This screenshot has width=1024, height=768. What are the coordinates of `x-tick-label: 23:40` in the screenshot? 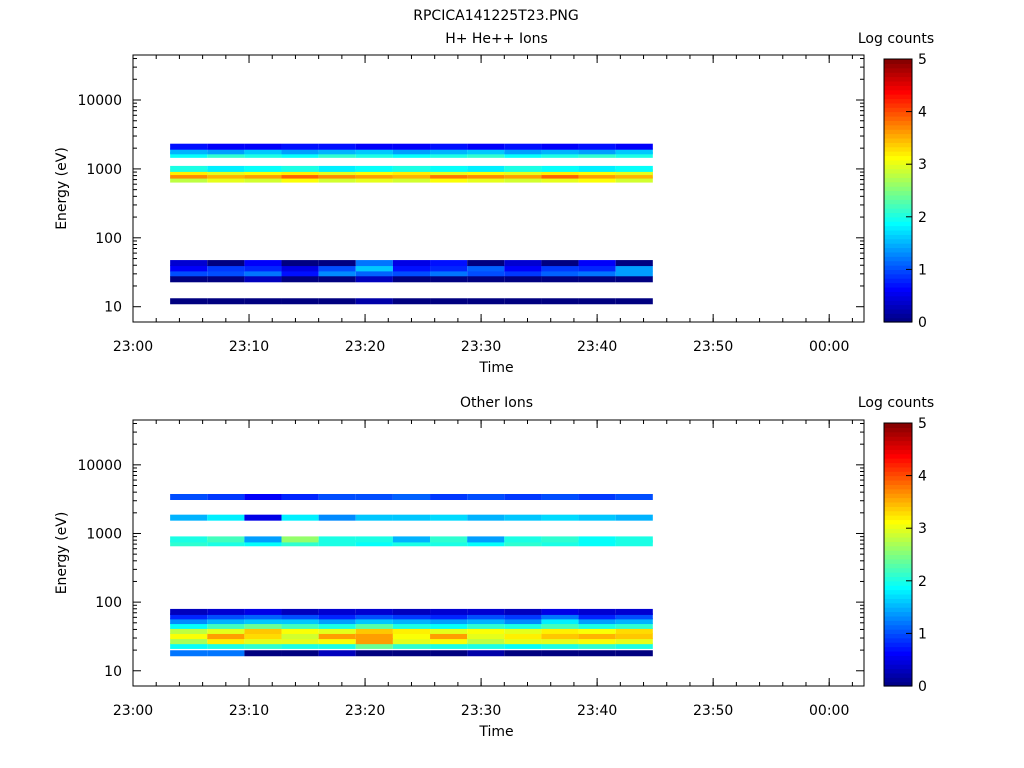 It's located at (597, 347).